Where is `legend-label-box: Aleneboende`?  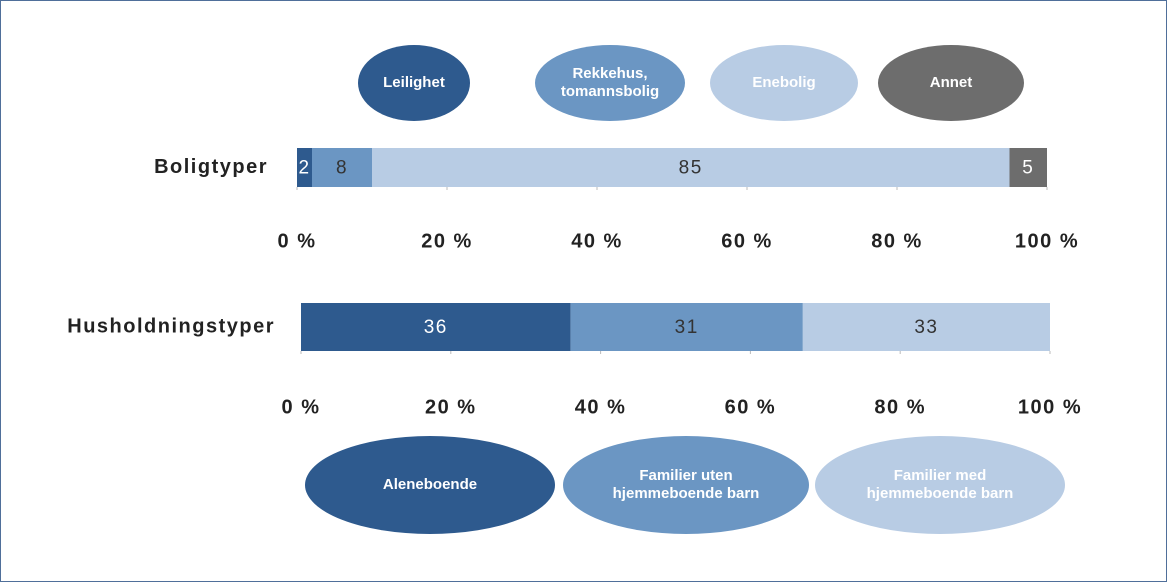 legend-label-box: Aleneboende is located at coordinates (430, 484).